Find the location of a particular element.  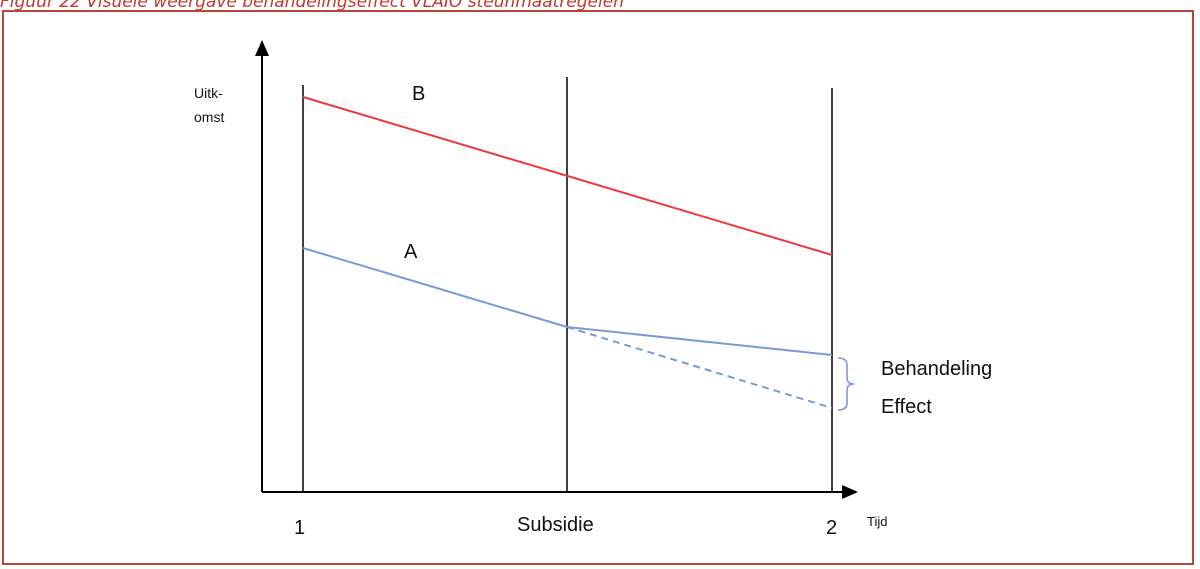

tick-label-subsidie: Subsidie is located at coordinates (555, 525).